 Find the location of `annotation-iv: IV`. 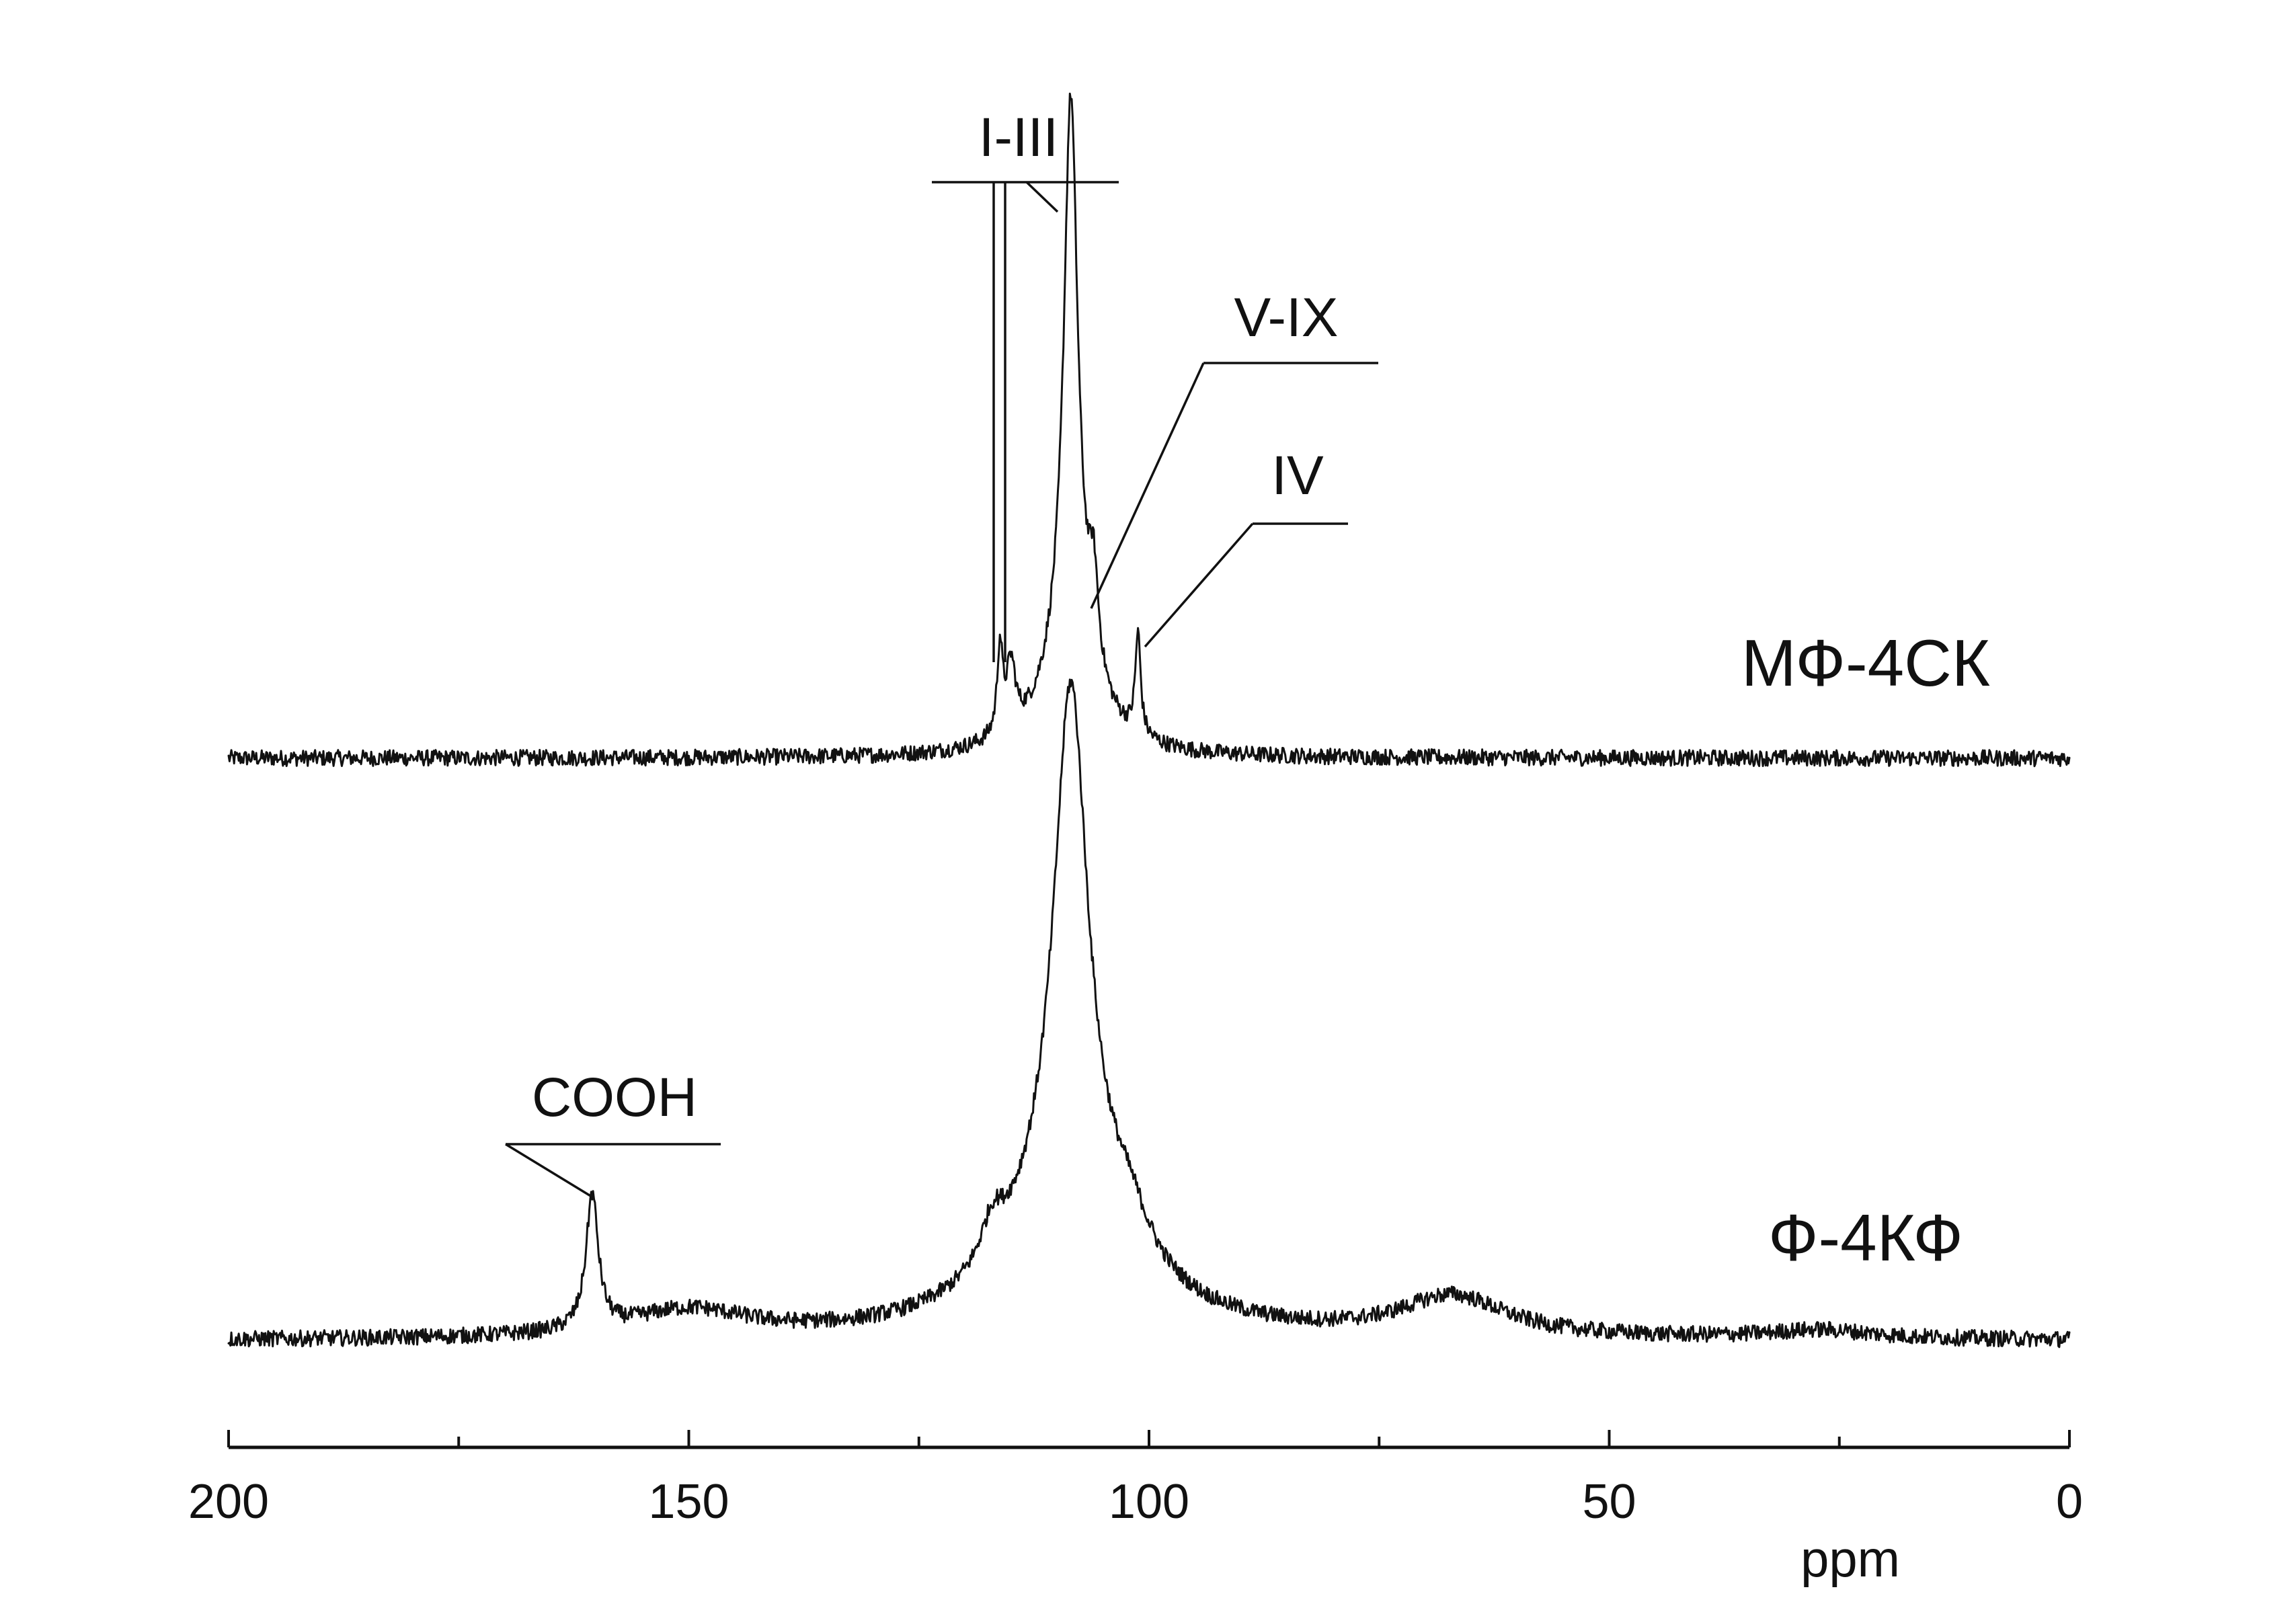

annotation-iv: IV is located at coordinates (1246, 546).